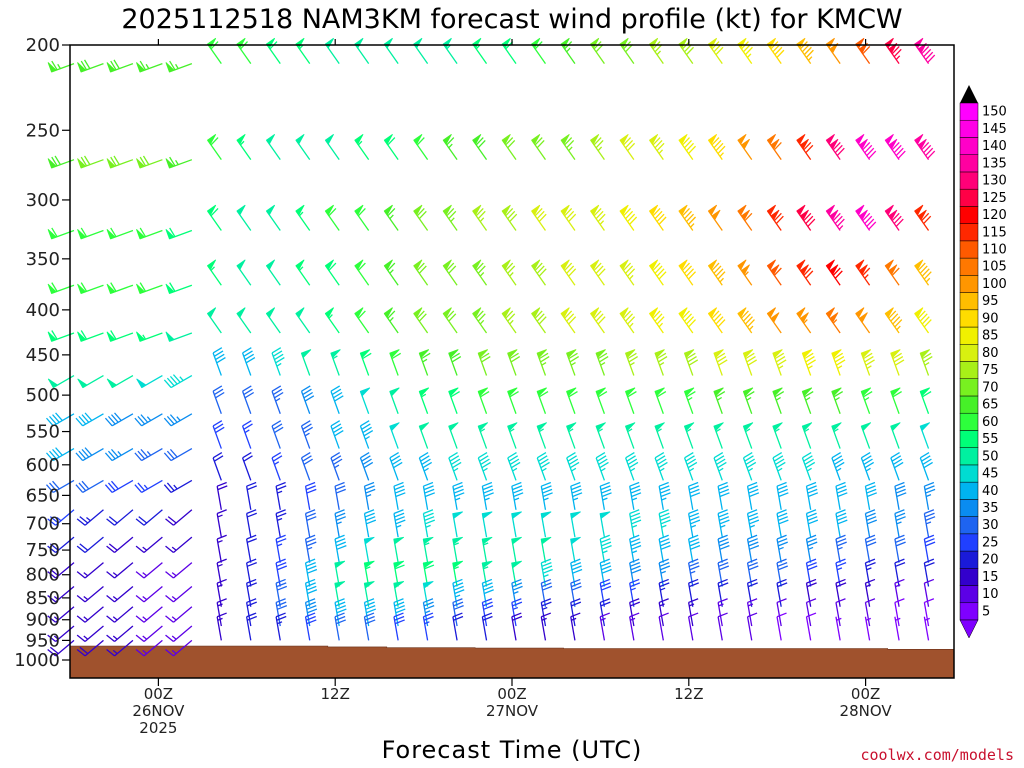  What do you see at coordinates (994, 129) in the screenshot?
I see `colorbar-label: 145` at bounding box center [994, 129].